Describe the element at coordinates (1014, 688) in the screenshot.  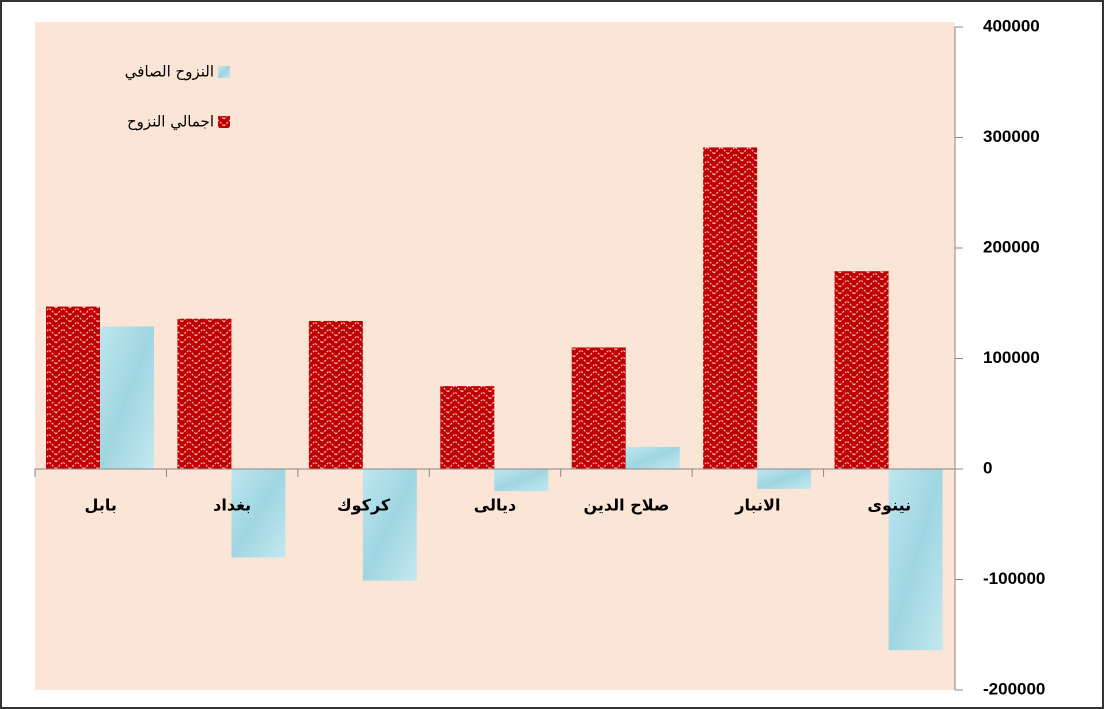
I see `y-tick-label: -200000` at that location.